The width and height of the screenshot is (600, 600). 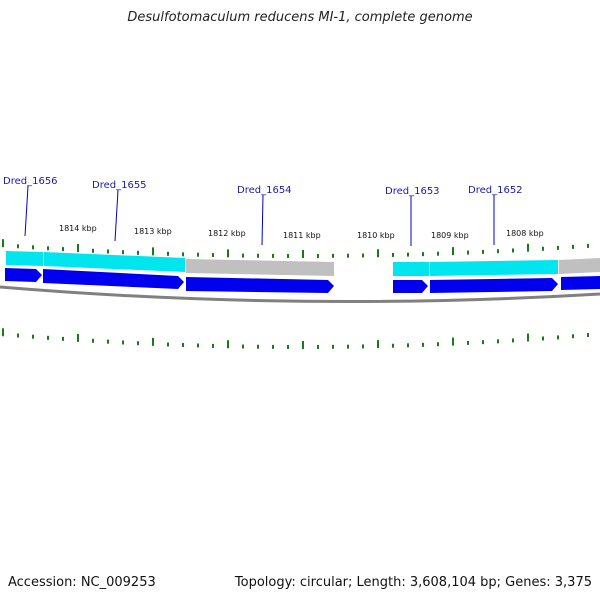 I want to click on gene-label-lines, so click(x=259, y=215).